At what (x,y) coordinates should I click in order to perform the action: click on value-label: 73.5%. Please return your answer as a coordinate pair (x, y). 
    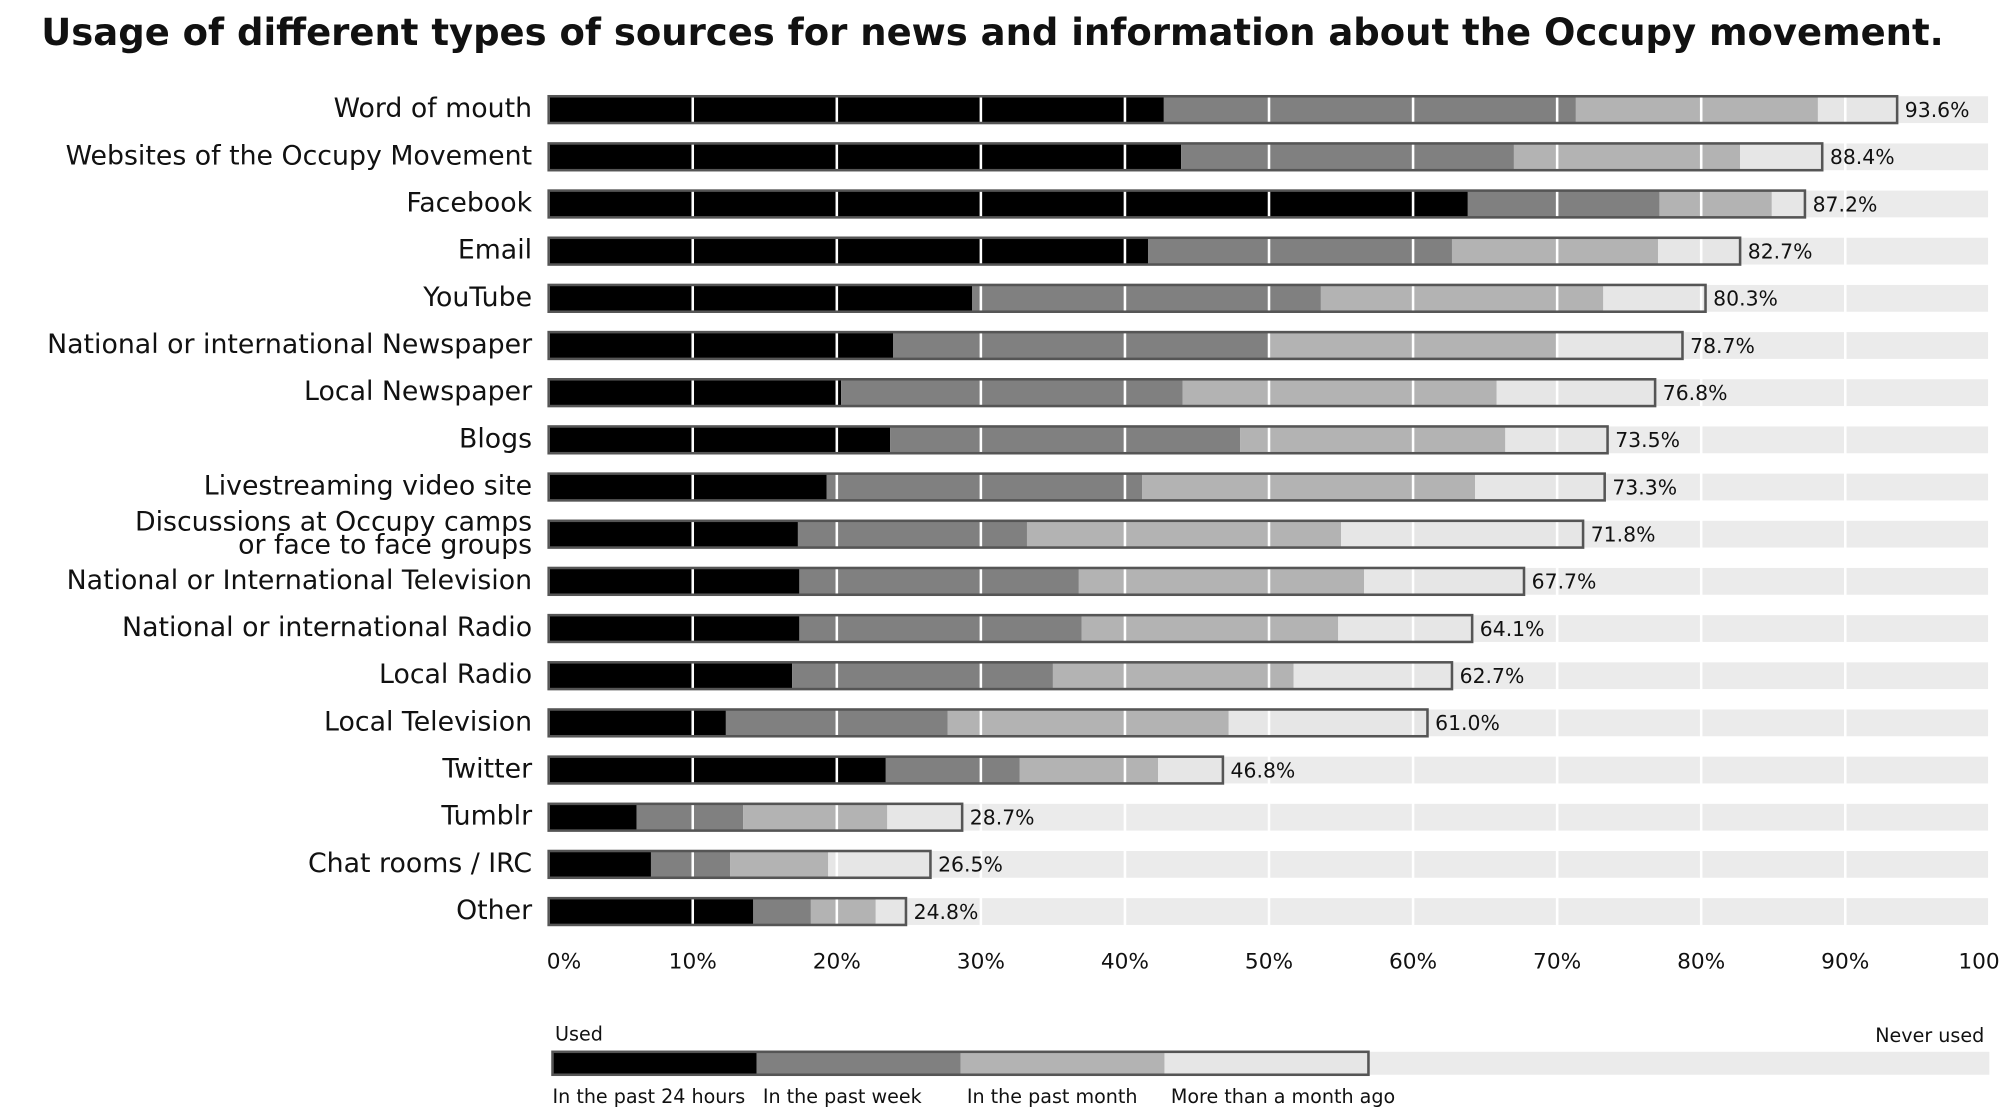
    Looking at the image, I should click on (1647, 440).